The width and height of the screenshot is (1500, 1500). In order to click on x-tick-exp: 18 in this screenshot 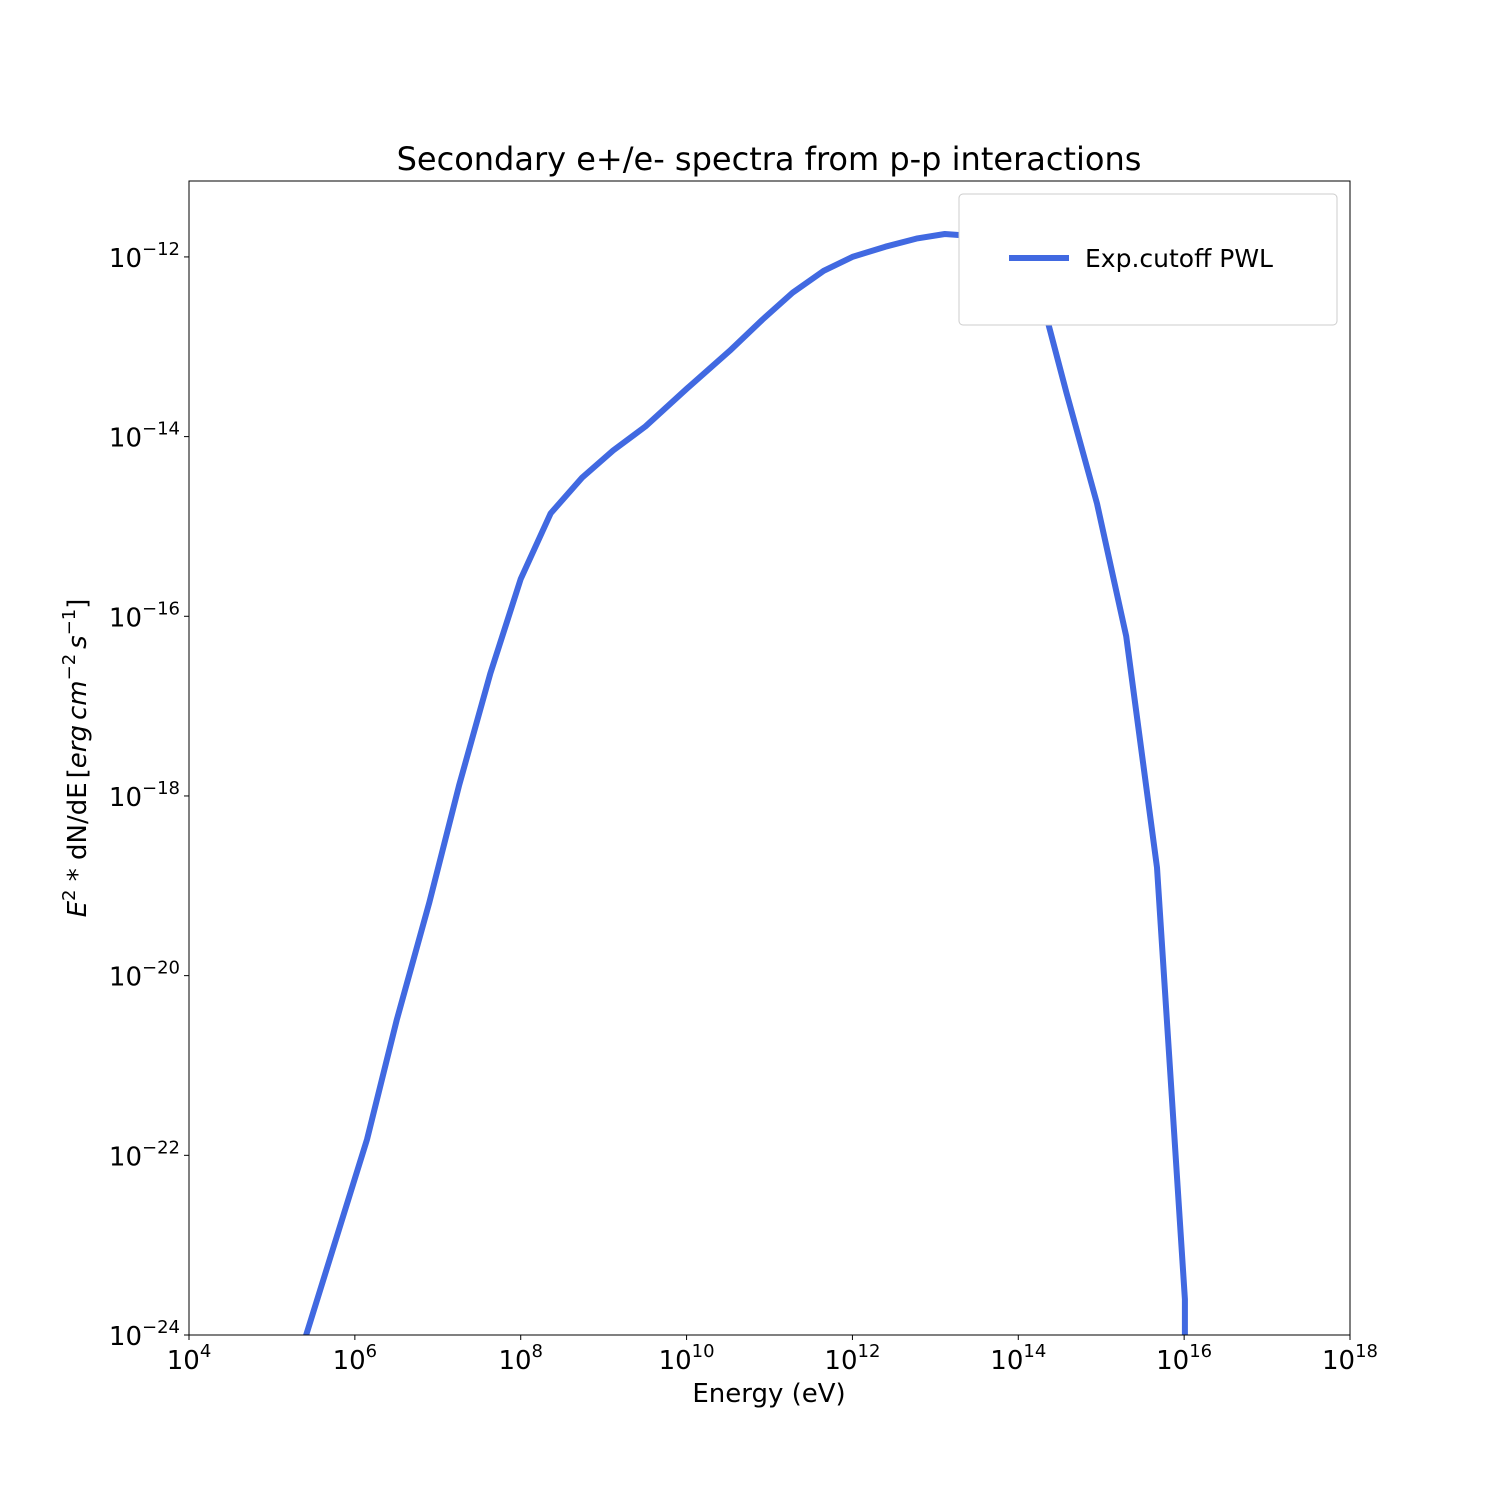, I will do `click(1366, 1351)`.